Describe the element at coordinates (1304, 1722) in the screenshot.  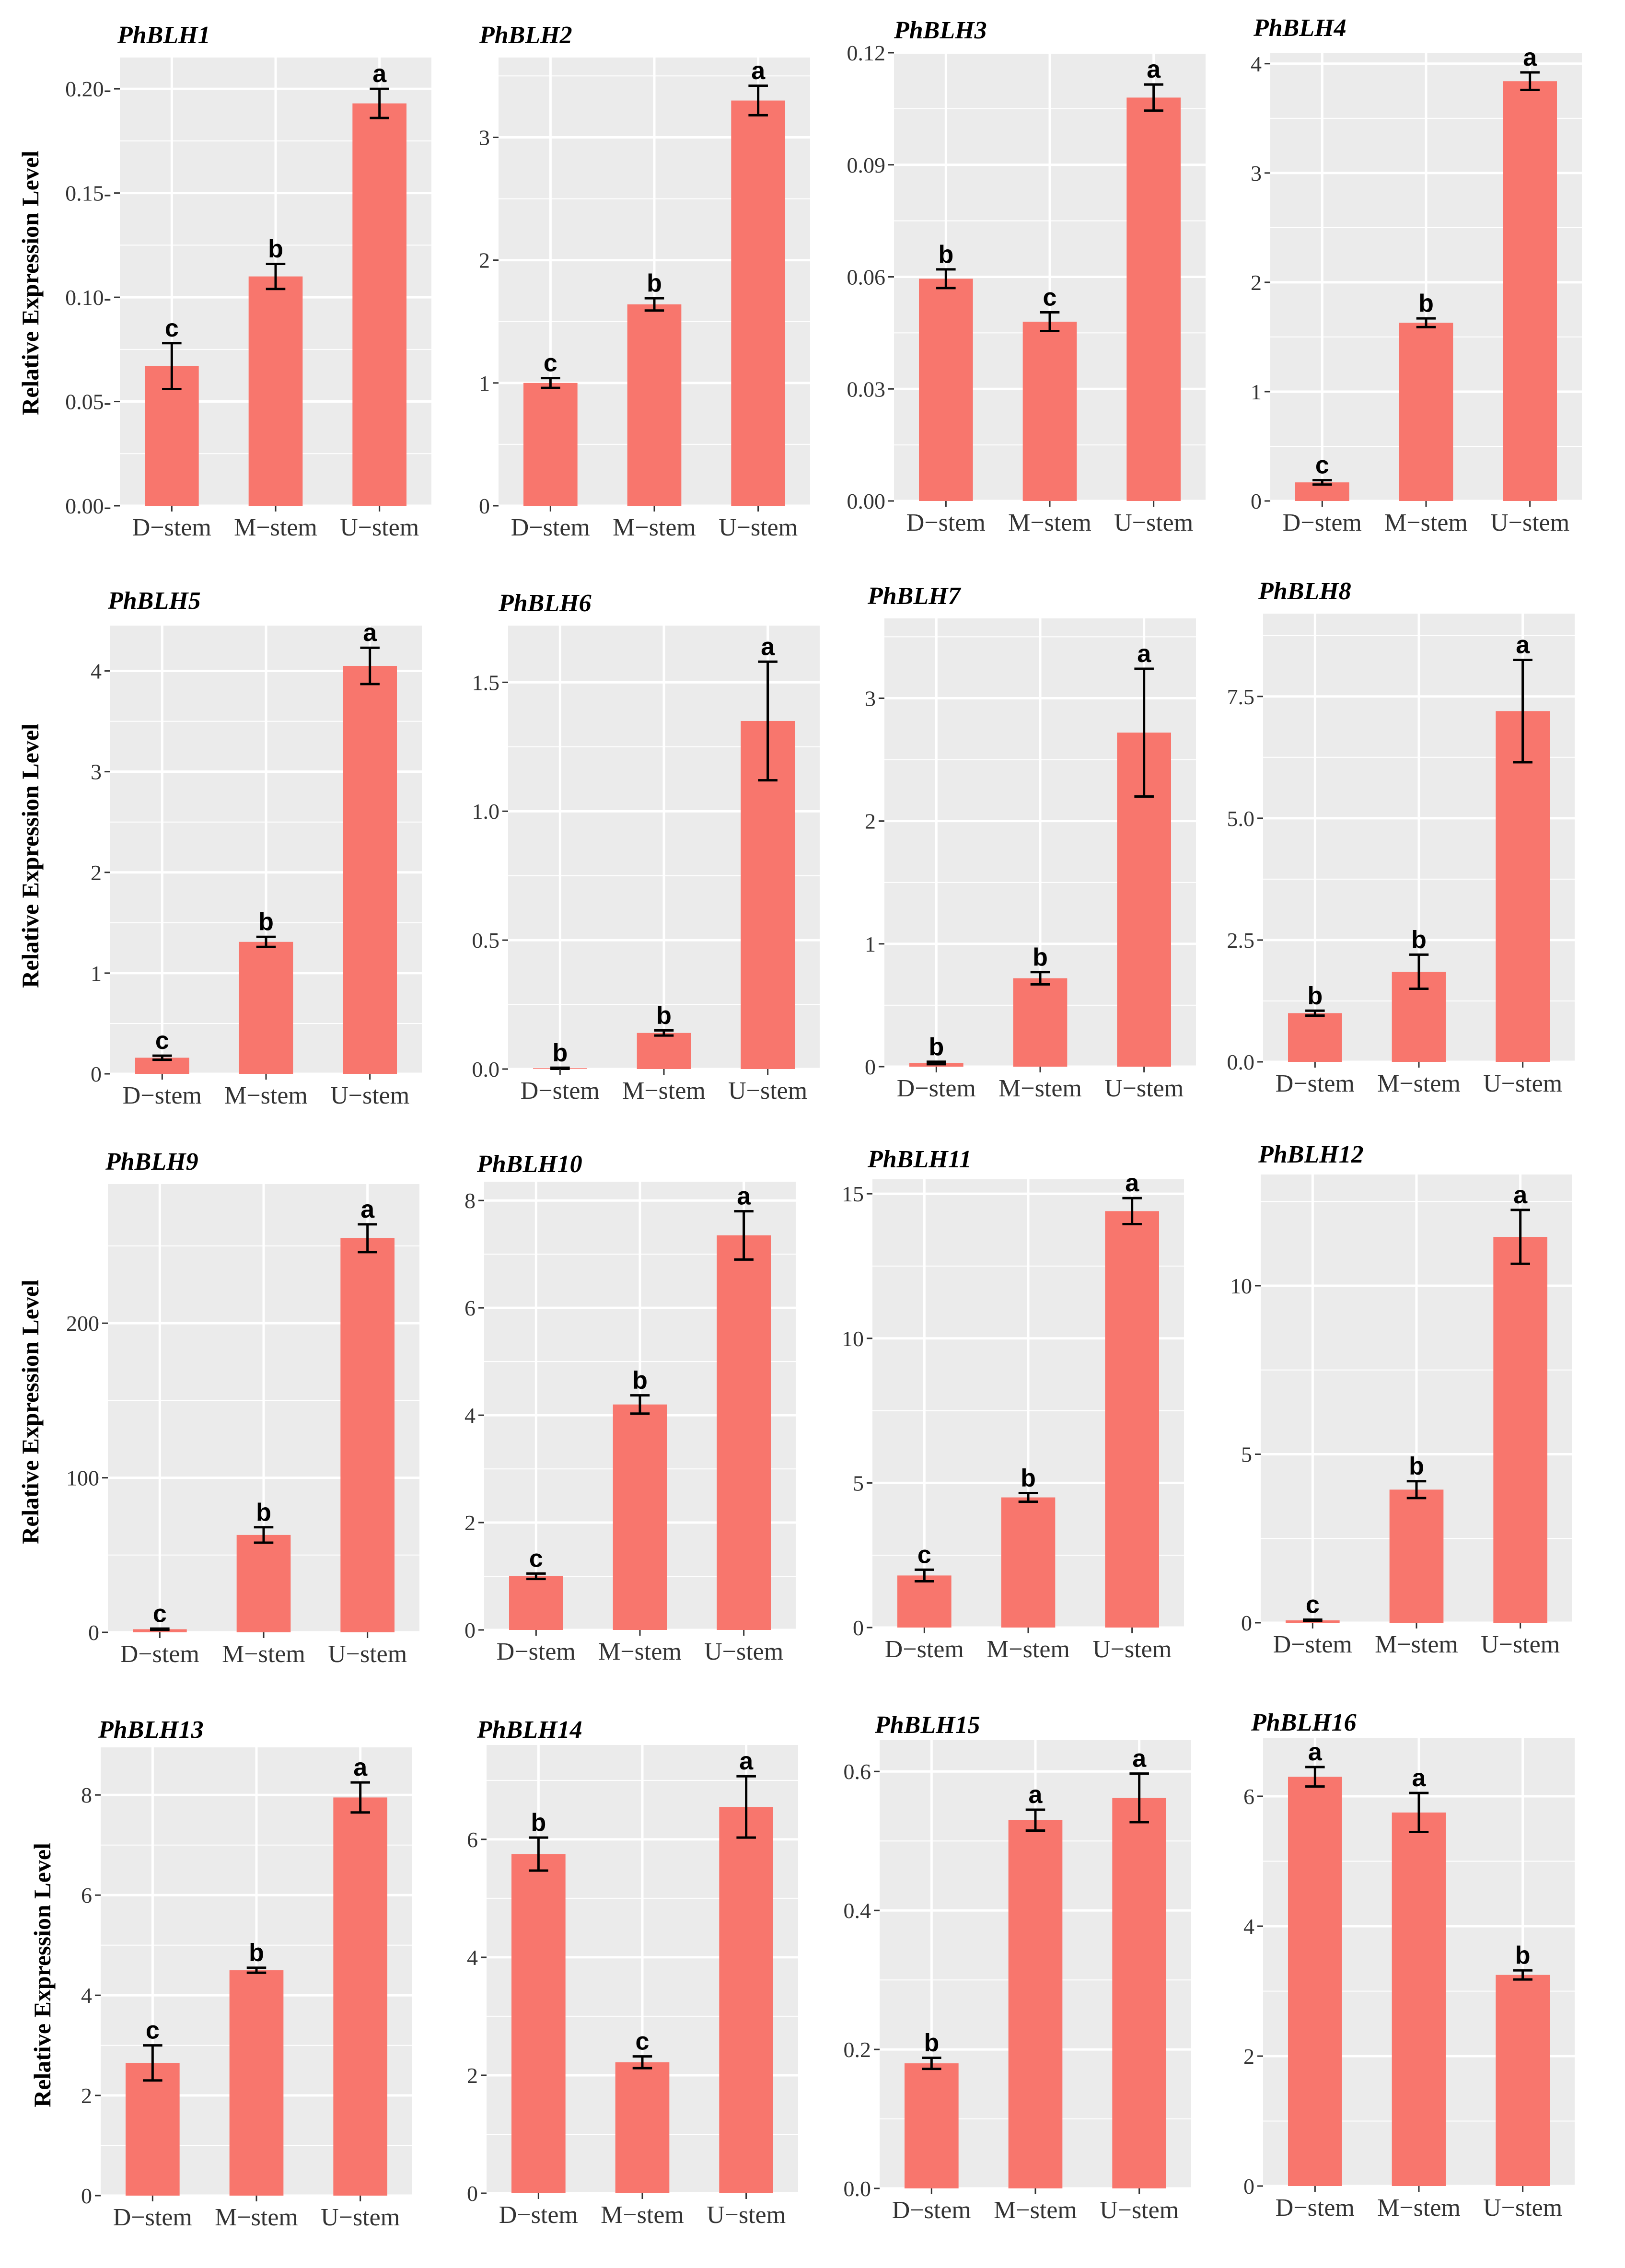
I see `panel-title: PhBLH16` at that location.